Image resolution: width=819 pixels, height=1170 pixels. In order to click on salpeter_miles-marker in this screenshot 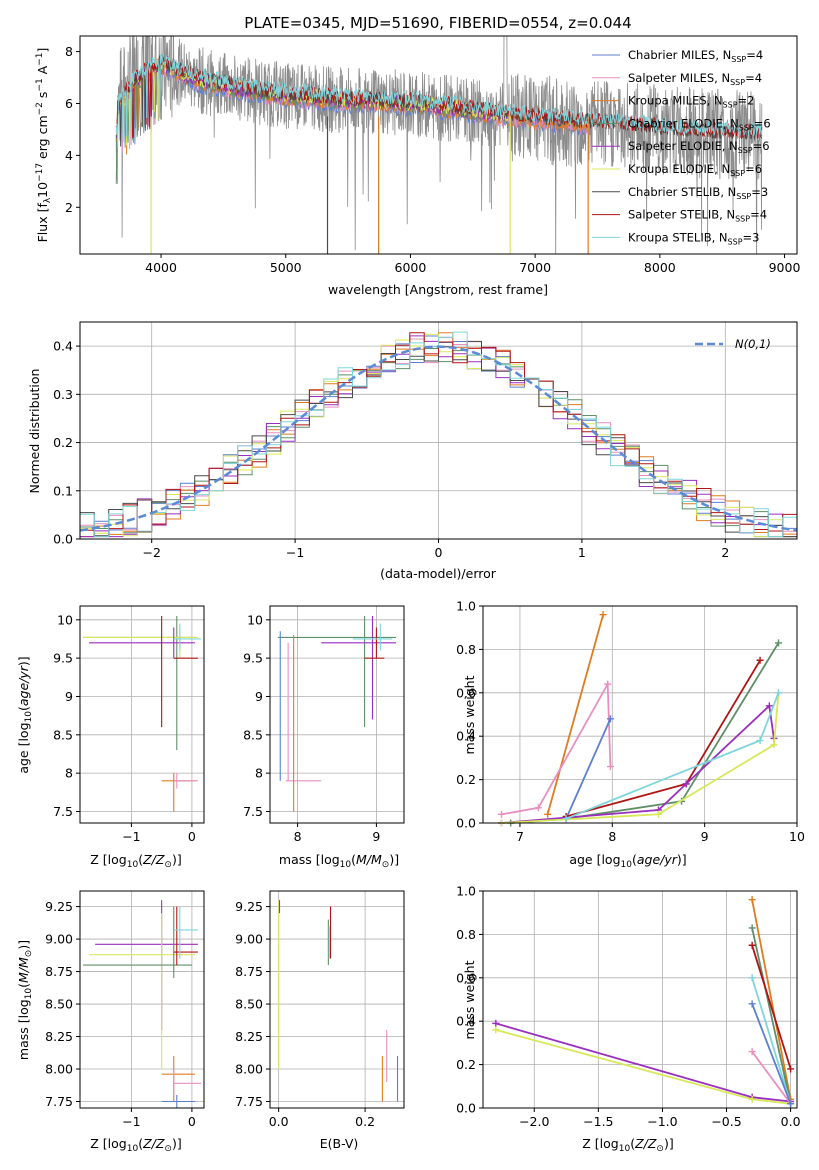, I will do `click(610, 767)`.